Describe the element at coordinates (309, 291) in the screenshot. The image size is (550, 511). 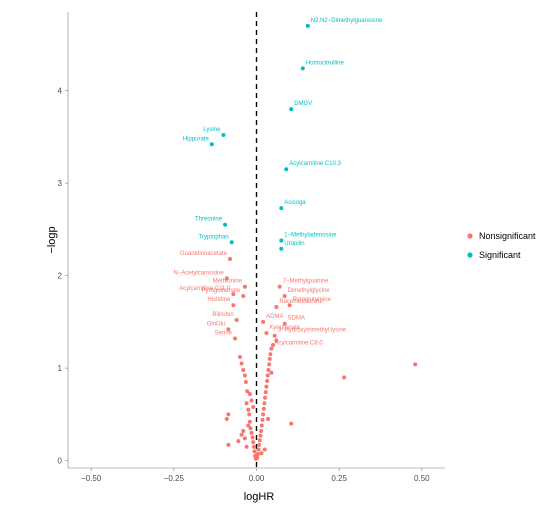
I see `point-label: Dimethylglycine` at that location.